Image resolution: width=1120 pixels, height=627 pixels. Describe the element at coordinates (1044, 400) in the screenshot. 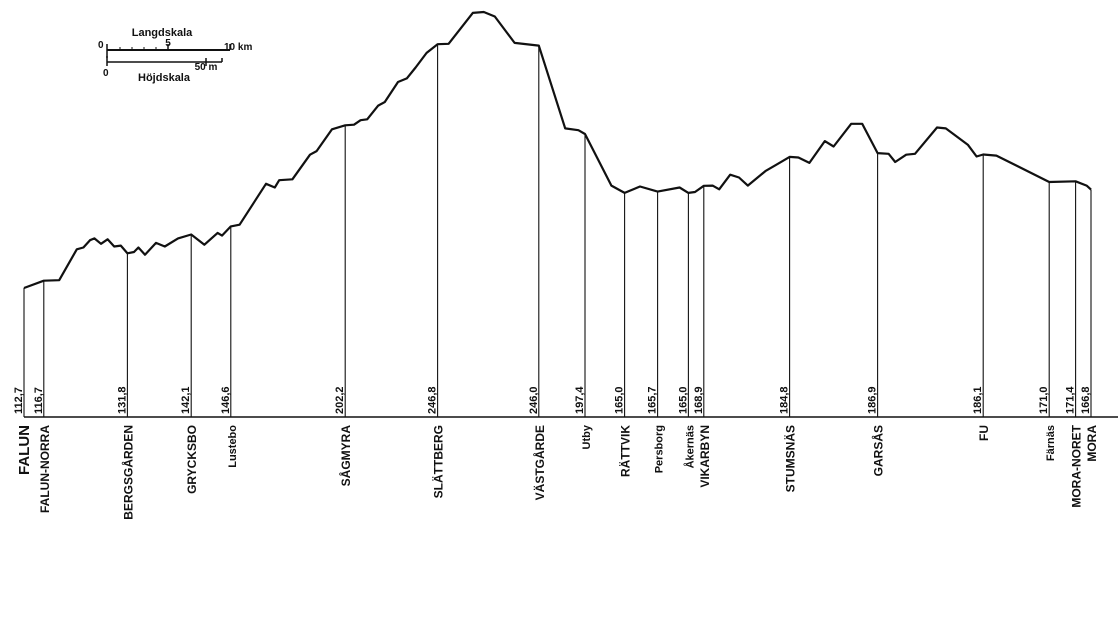

I see `station-elevation-label: 171,0` at that location.